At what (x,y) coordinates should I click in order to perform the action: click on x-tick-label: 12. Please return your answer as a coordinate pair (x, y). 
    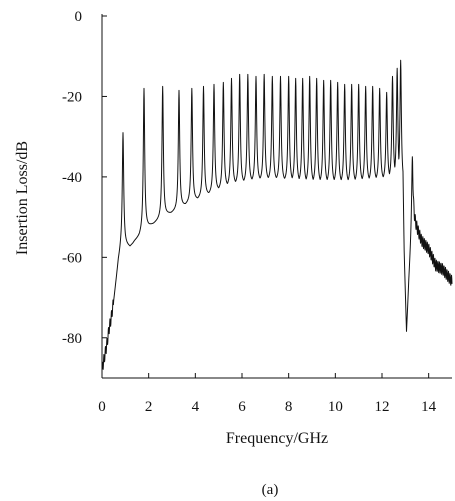
    Looking at the image, I should click on (382, 407).